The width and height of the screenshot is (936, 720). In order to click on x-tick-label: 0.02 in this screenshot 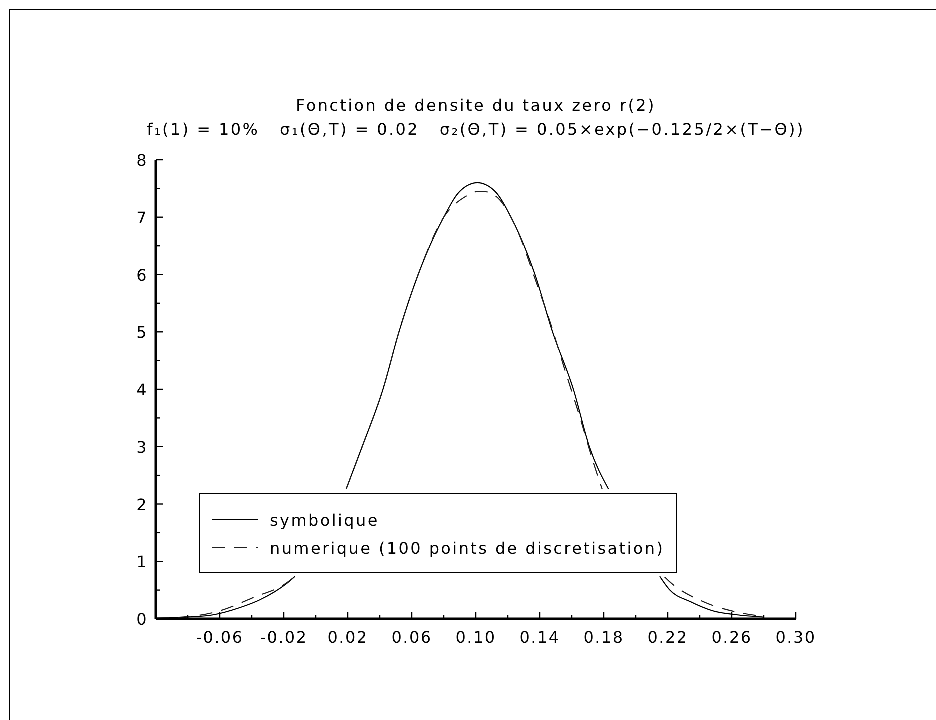, I will do `click(348, 637)`.